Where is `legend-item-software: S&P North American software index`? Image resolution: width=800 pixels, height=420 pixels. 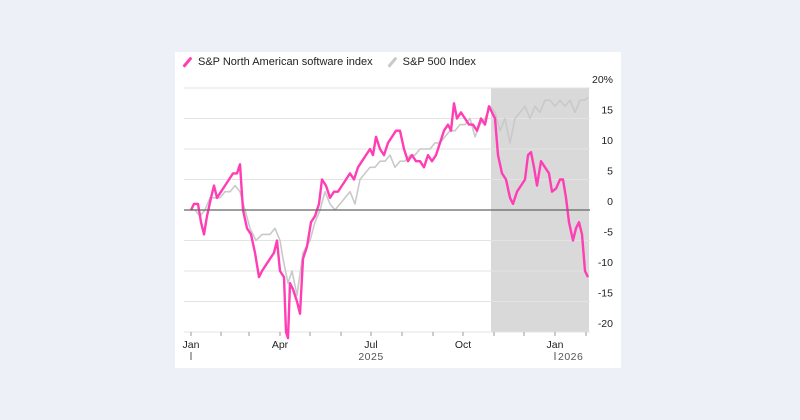
legend-item-software: S&P North American software index is located at coordinates (277, 62).